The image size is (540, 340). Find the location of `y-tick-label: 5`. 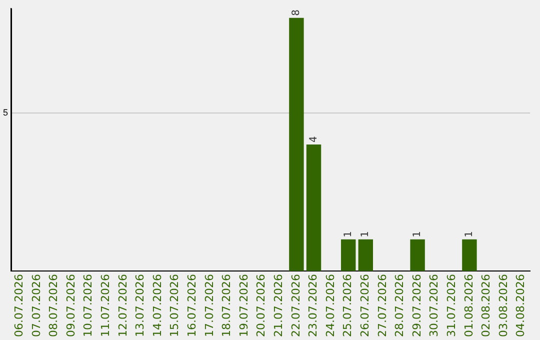

y-tick-label: 5 is located at coordinates (5, 112).